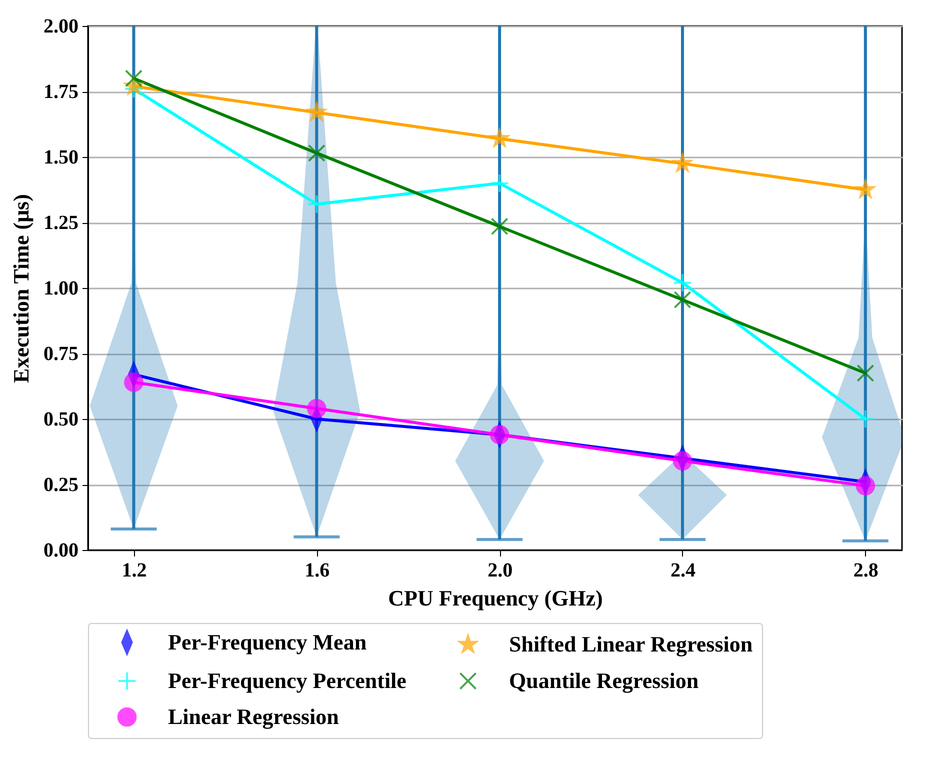  What do you see at coordinates (61, 419) in the screenshot?
I see `y-tick-label: 0.50` at bounding box center [61, 419].